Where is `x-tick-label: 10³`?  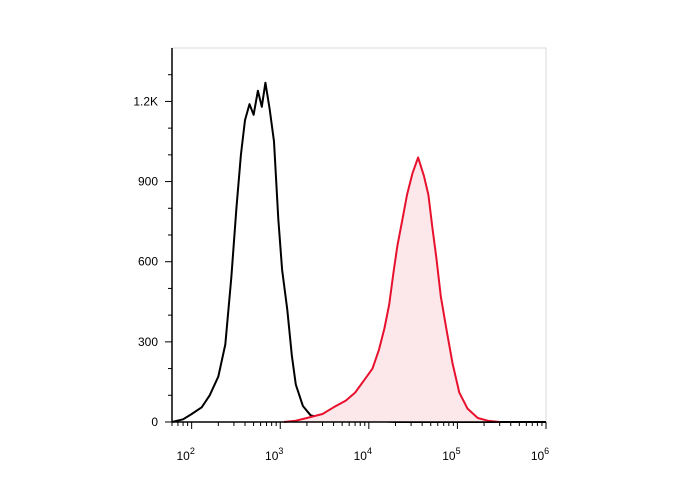
x-tick-label: 10³ is located at coordinates (274, 454).